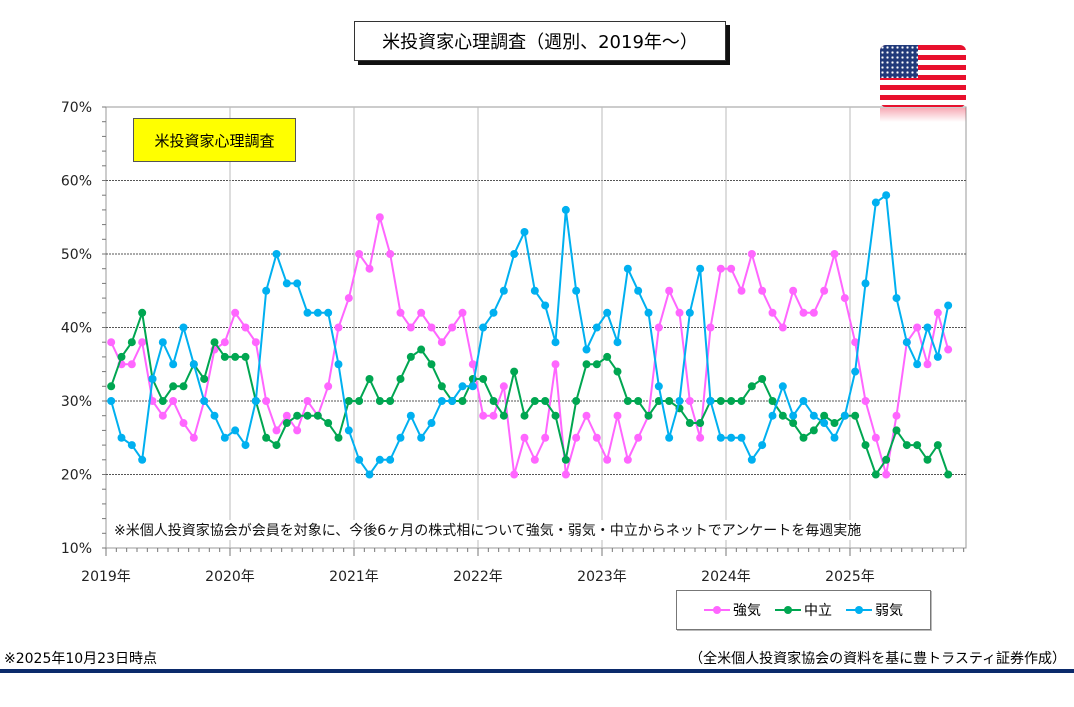 This screenshot has width=1074, height=707. What do you see at coordinates (76, 108) in the screenshot?
I see `y-tick-label: 70%` at bounding box center [76, 108].